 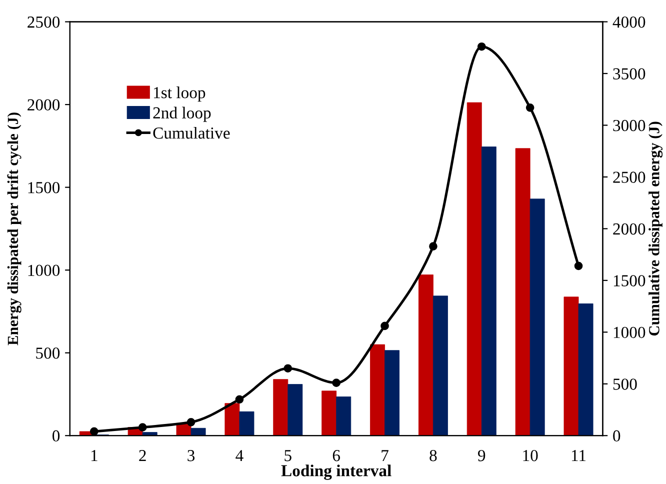 I want to click on y2-tick-label: 3500, so click(x=629, y=74).